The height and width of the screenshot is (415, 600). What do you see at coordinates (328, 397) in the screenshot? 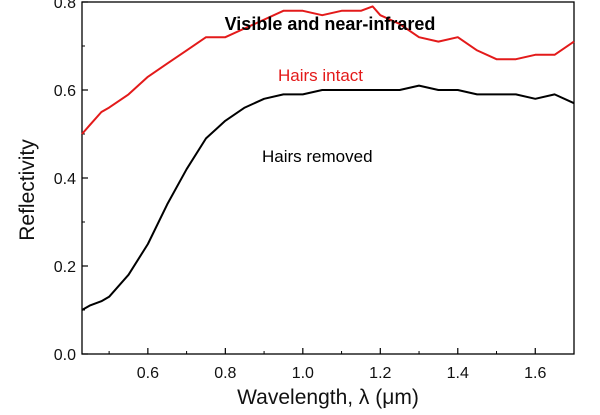
I see `x-axis-title: Wavelength, λ (μm)` at bounding box center [328, 397].